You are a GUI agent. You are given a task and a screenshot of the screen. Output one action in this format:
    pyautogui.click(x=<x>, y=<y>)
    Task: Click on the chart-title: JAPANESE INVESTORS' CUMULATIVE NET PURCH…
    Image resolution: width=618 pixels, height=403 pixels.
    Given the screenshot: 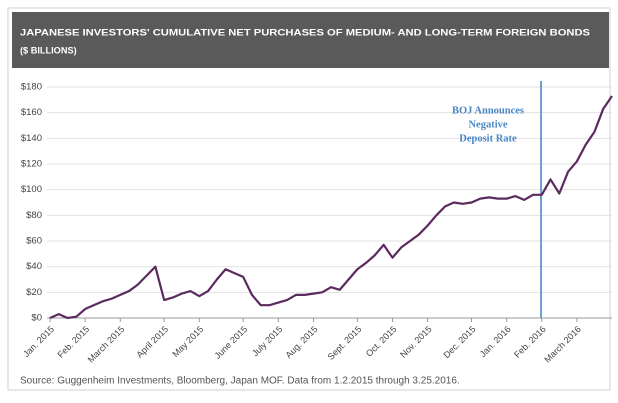 What is the action you would take?
    pyautogui.click(x=305, y=32)
    